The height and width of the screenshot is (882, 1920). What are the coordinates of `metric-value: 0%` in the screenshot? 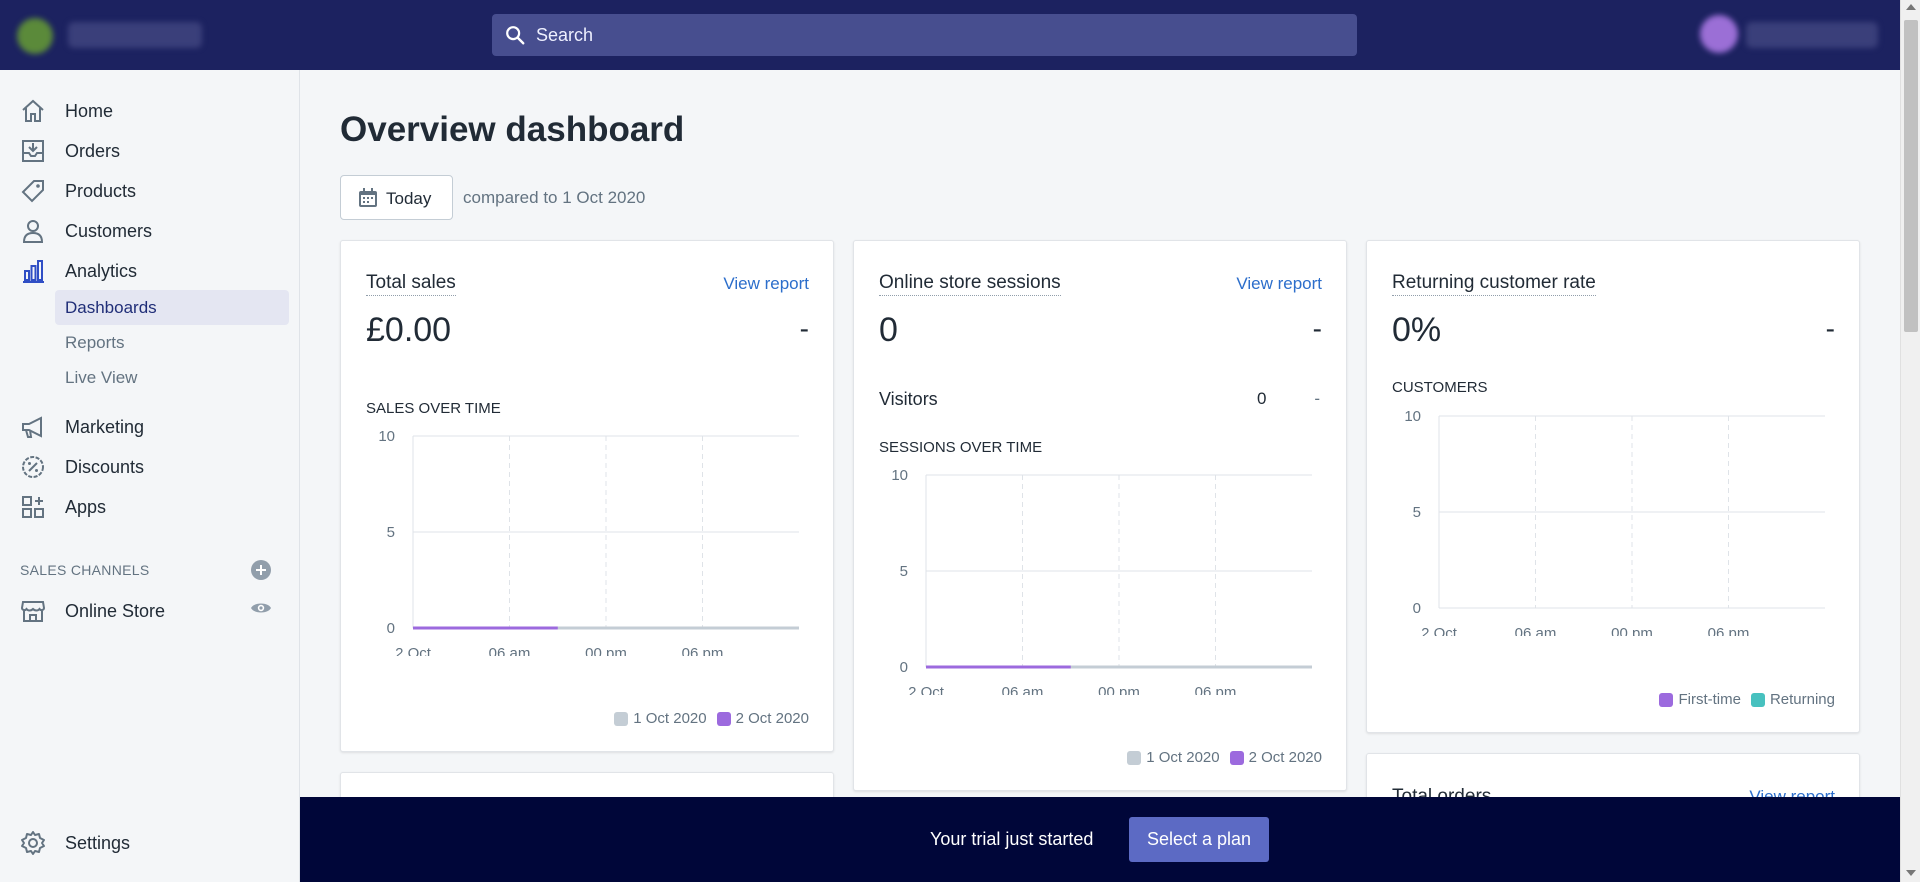 It's located at (1417, 330).